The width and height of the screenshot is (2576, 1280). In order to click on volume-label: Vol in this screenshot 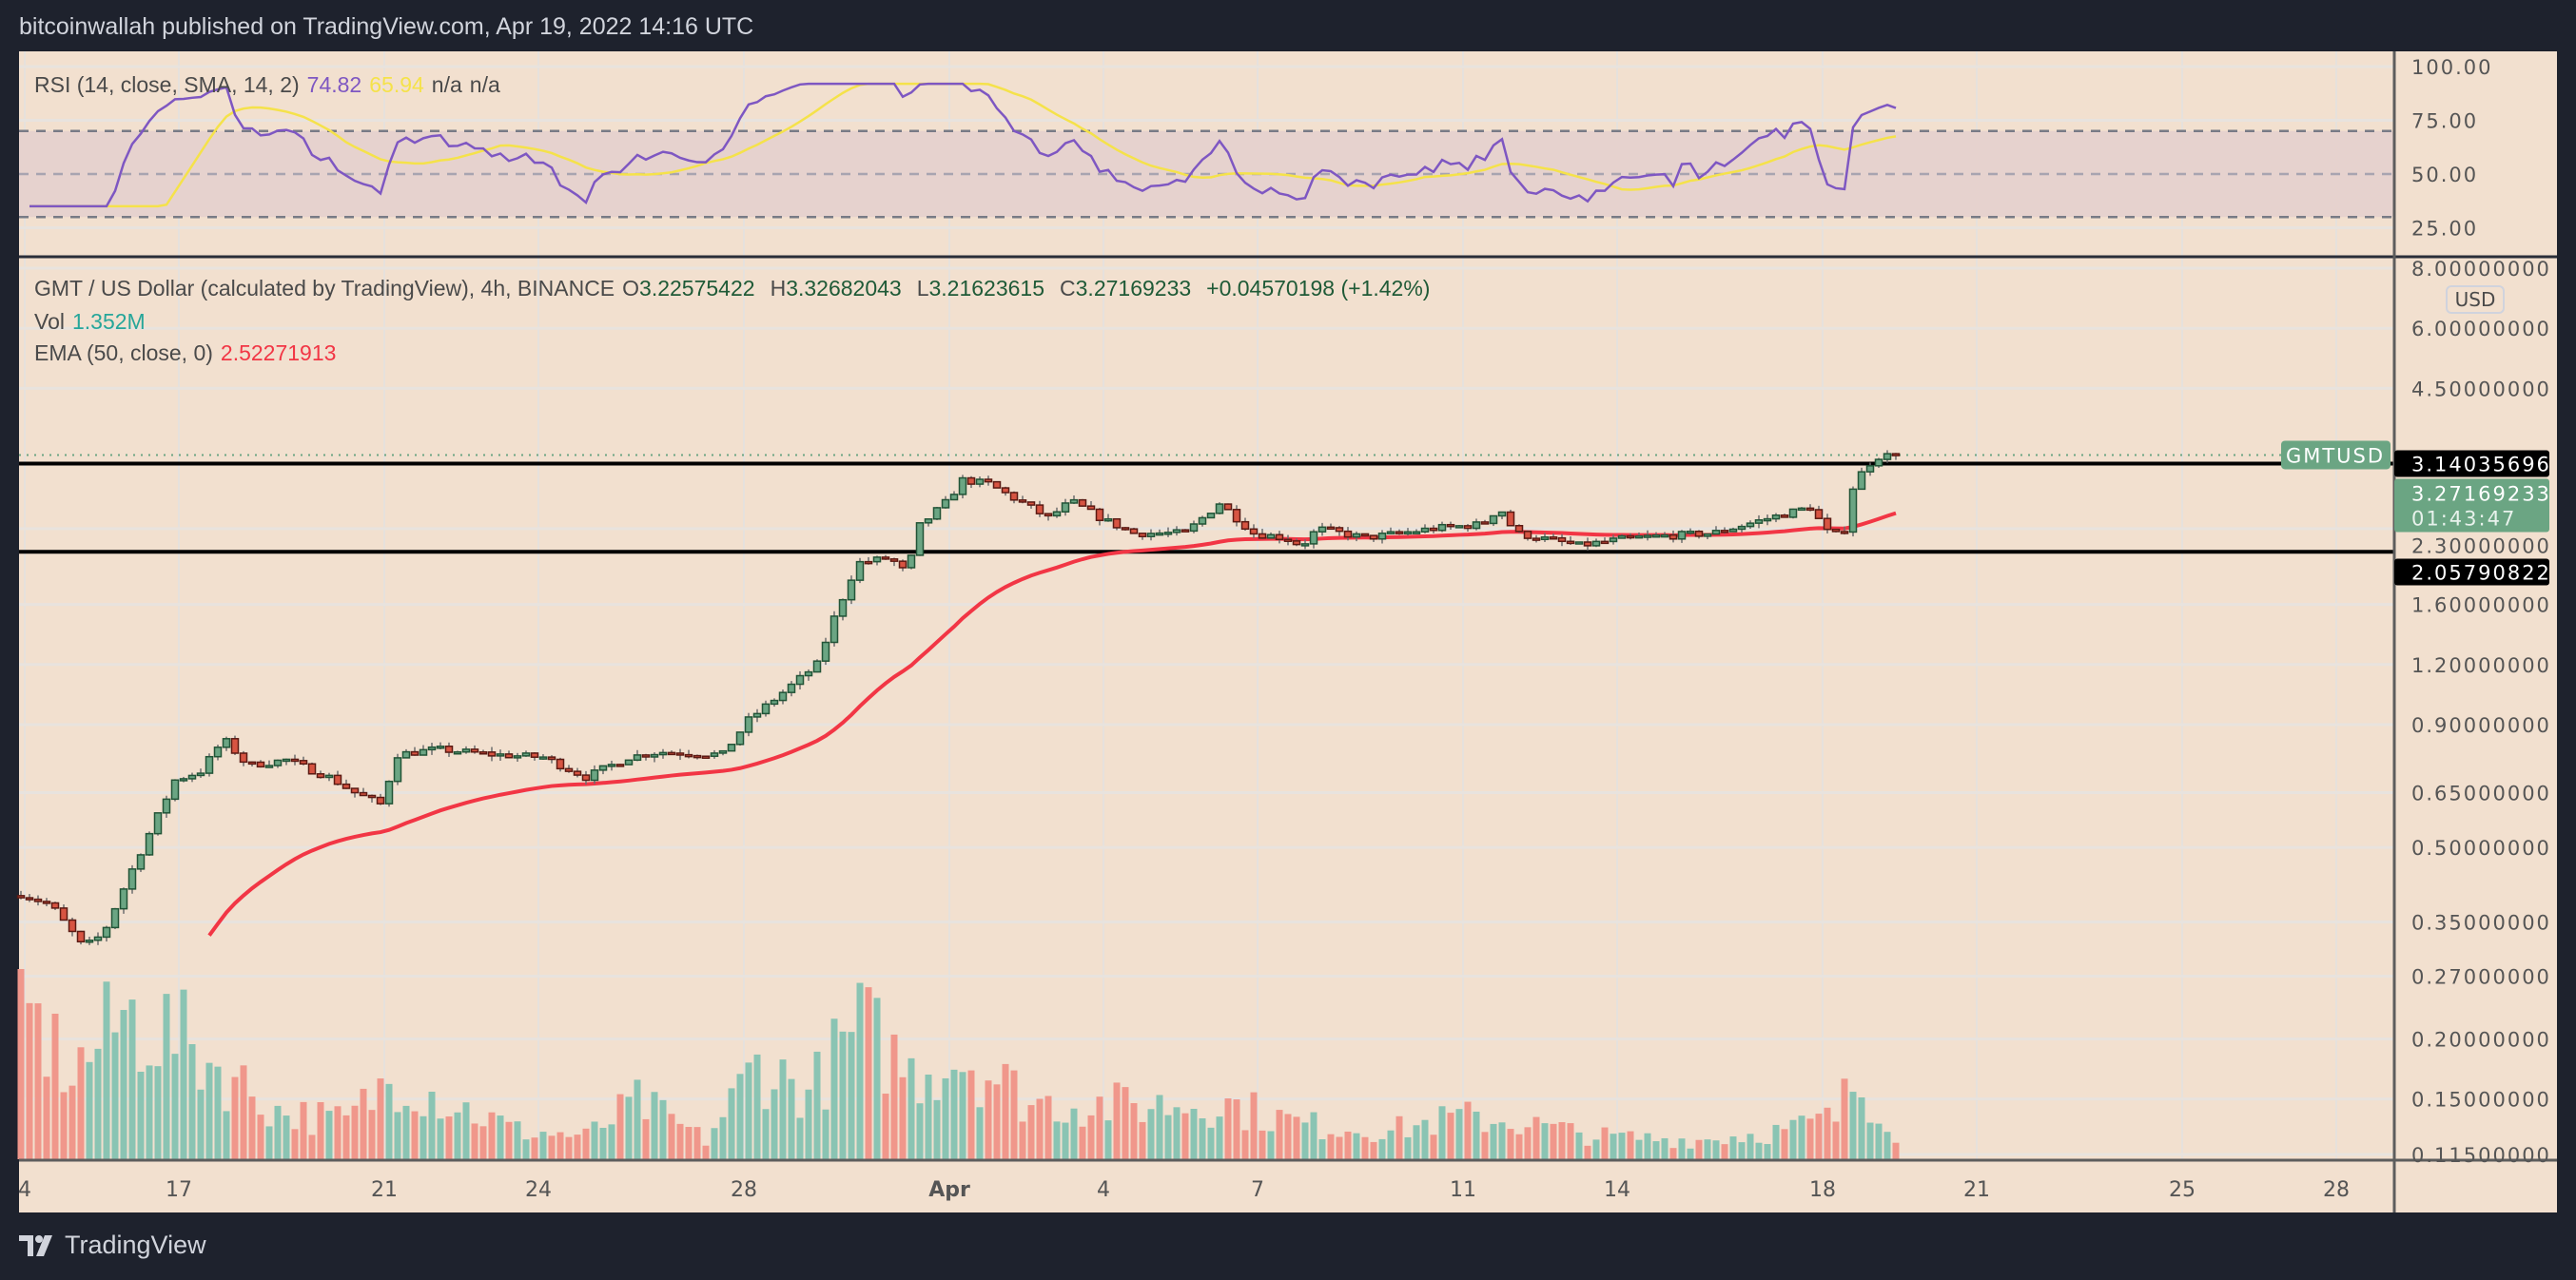, I will do `click(49, 321)`.